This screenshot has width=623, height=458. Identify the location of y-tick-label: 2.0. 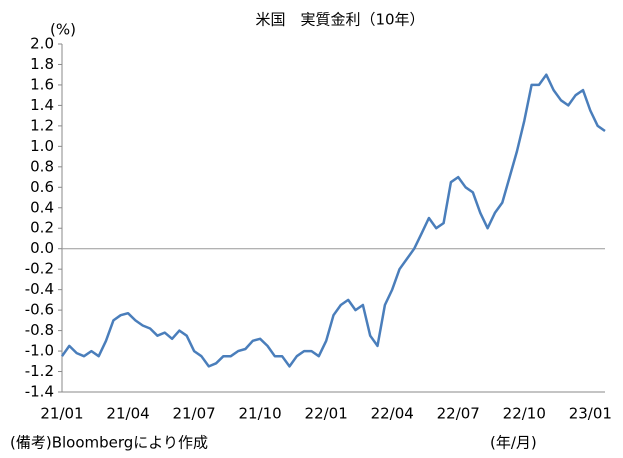
(42, 44).